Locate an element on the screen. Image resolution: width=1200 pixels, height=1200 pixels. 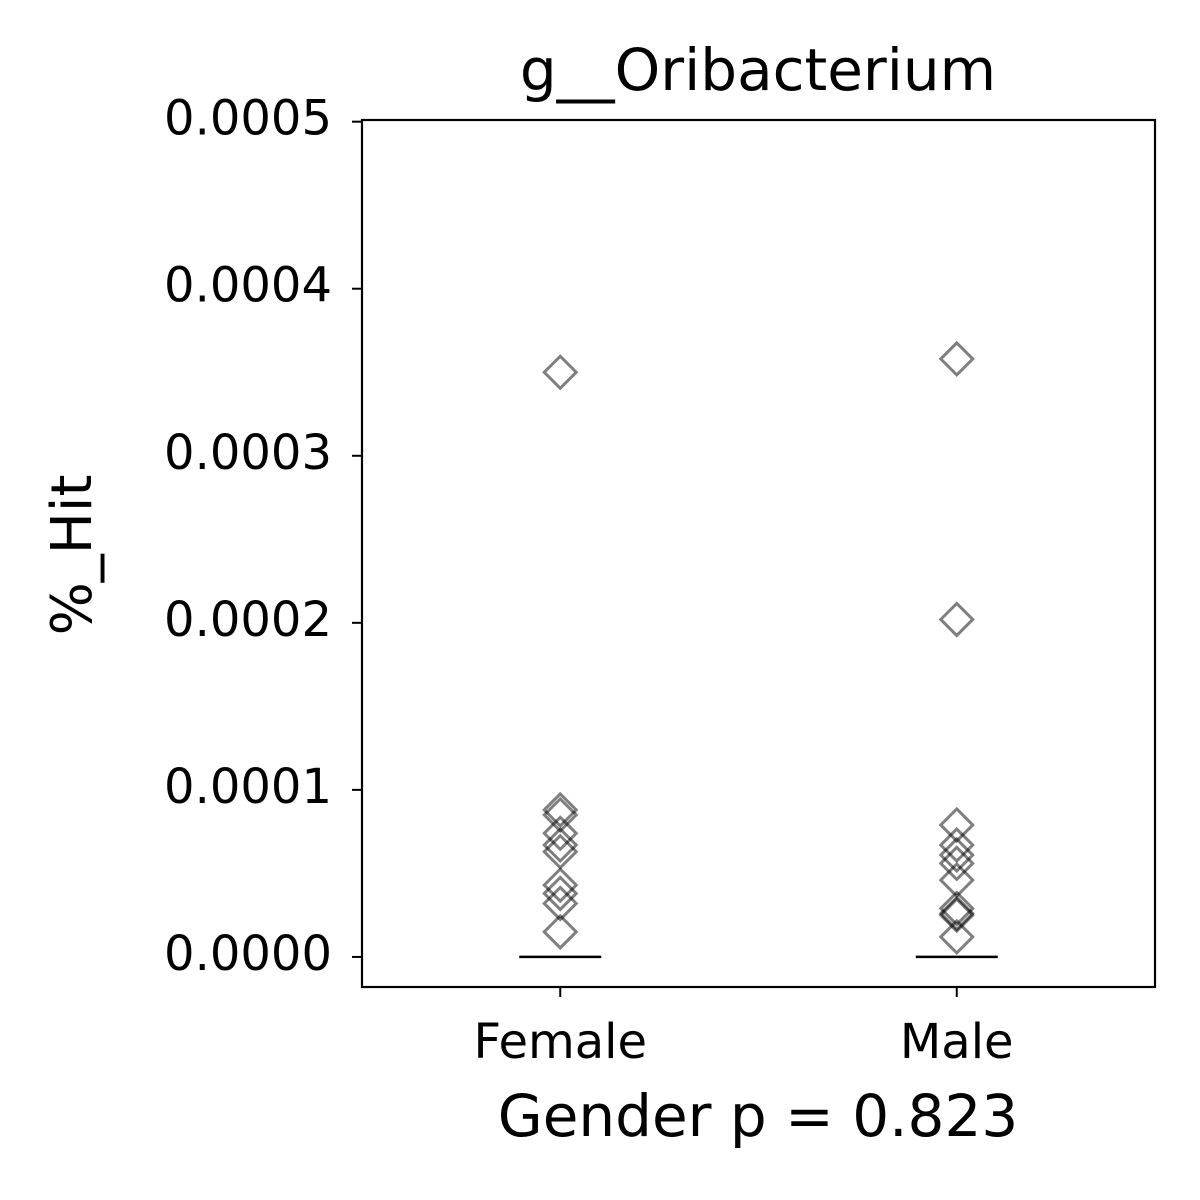
y-tick-label: 0.0003 is located at coordinates (248, 453).